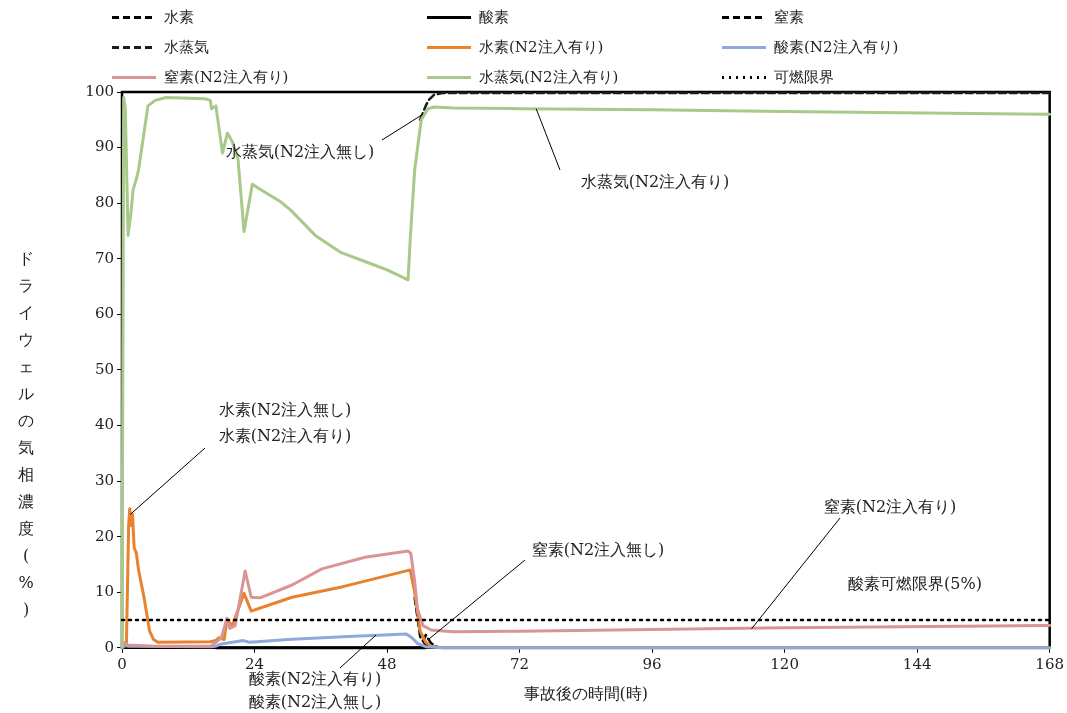  I want to click on y-tick-label: 90, so click(104, 146).